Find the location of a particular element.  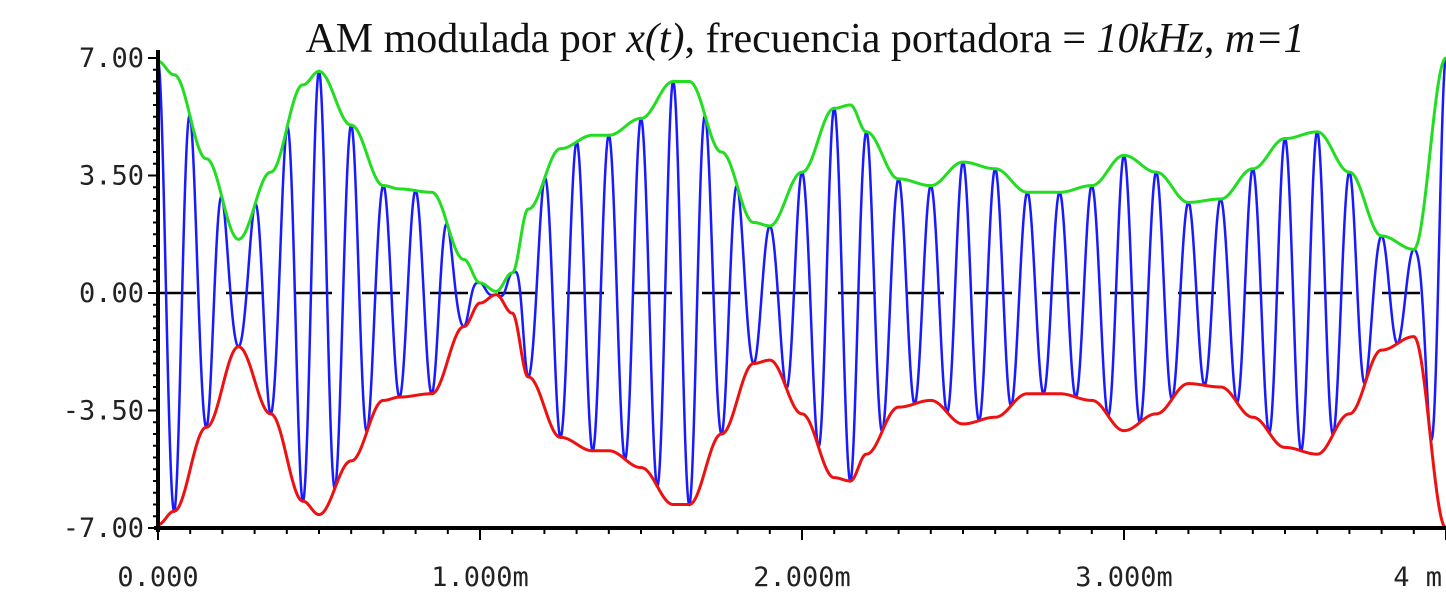

y-tick-label: 0.00 is located at coordinates (111, 293).